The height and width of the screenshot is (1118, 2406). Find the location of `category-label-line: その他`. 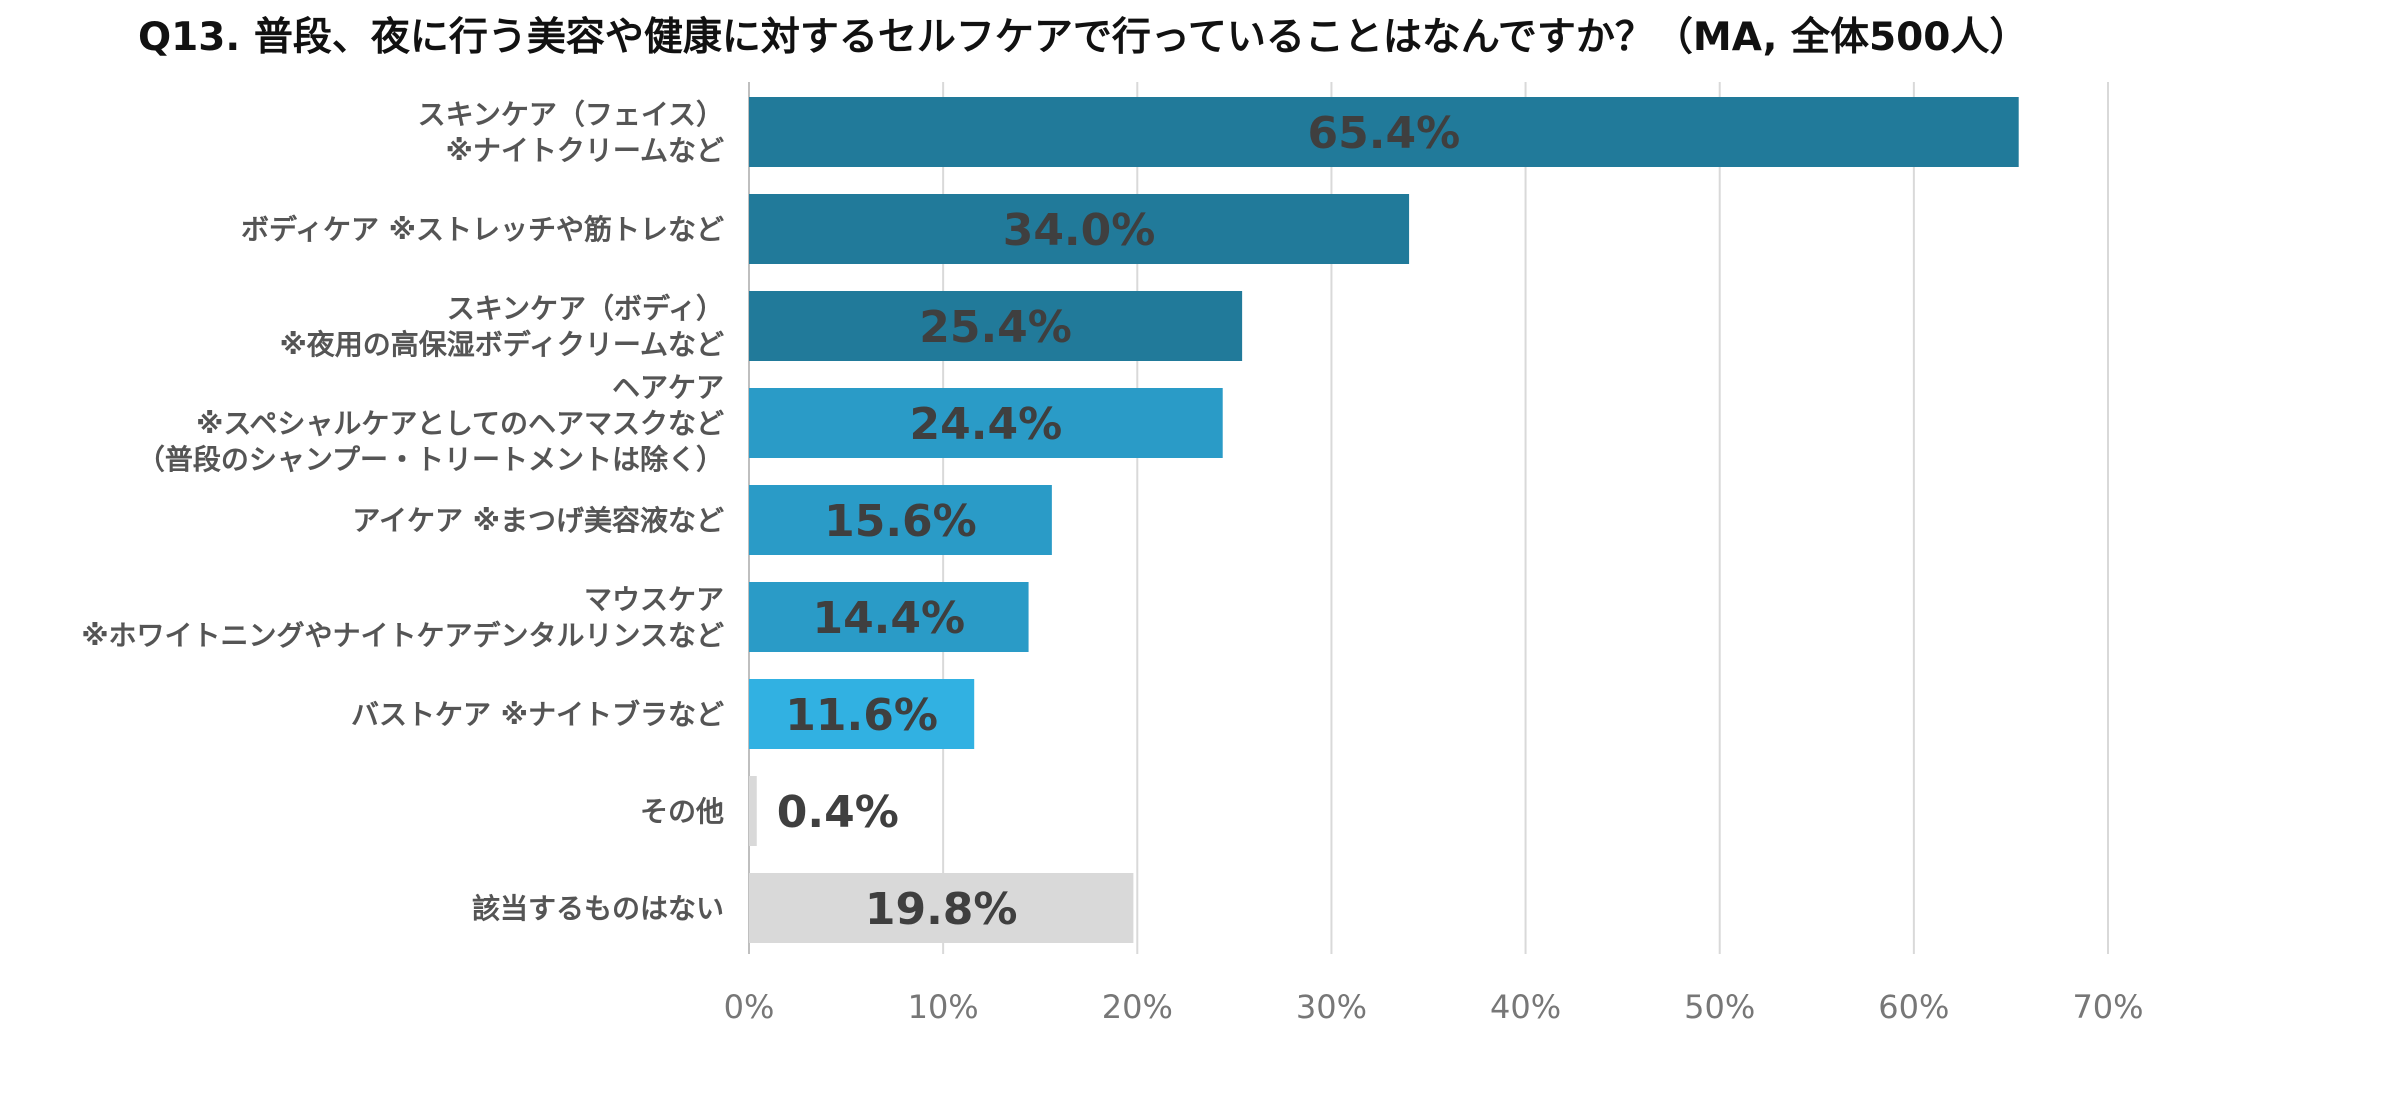

category-label-line: その他 is located at coordinates (682, 811).